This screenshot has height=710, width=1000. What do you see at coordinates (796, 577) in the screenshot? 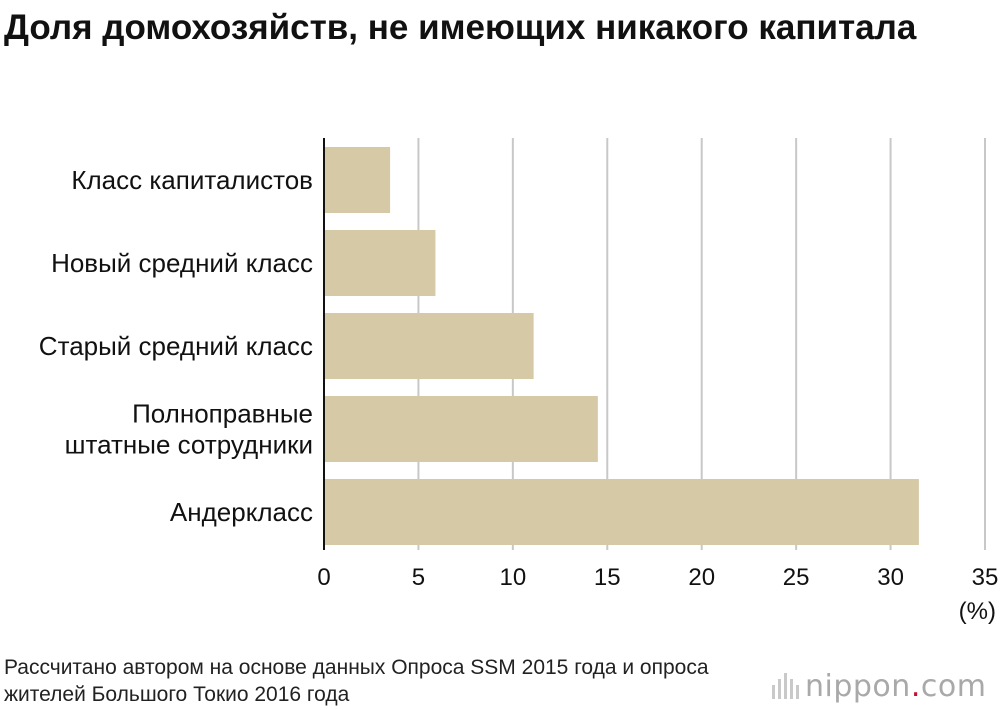
I see `x-tick-label: 25` at bounding box center [796, 577].